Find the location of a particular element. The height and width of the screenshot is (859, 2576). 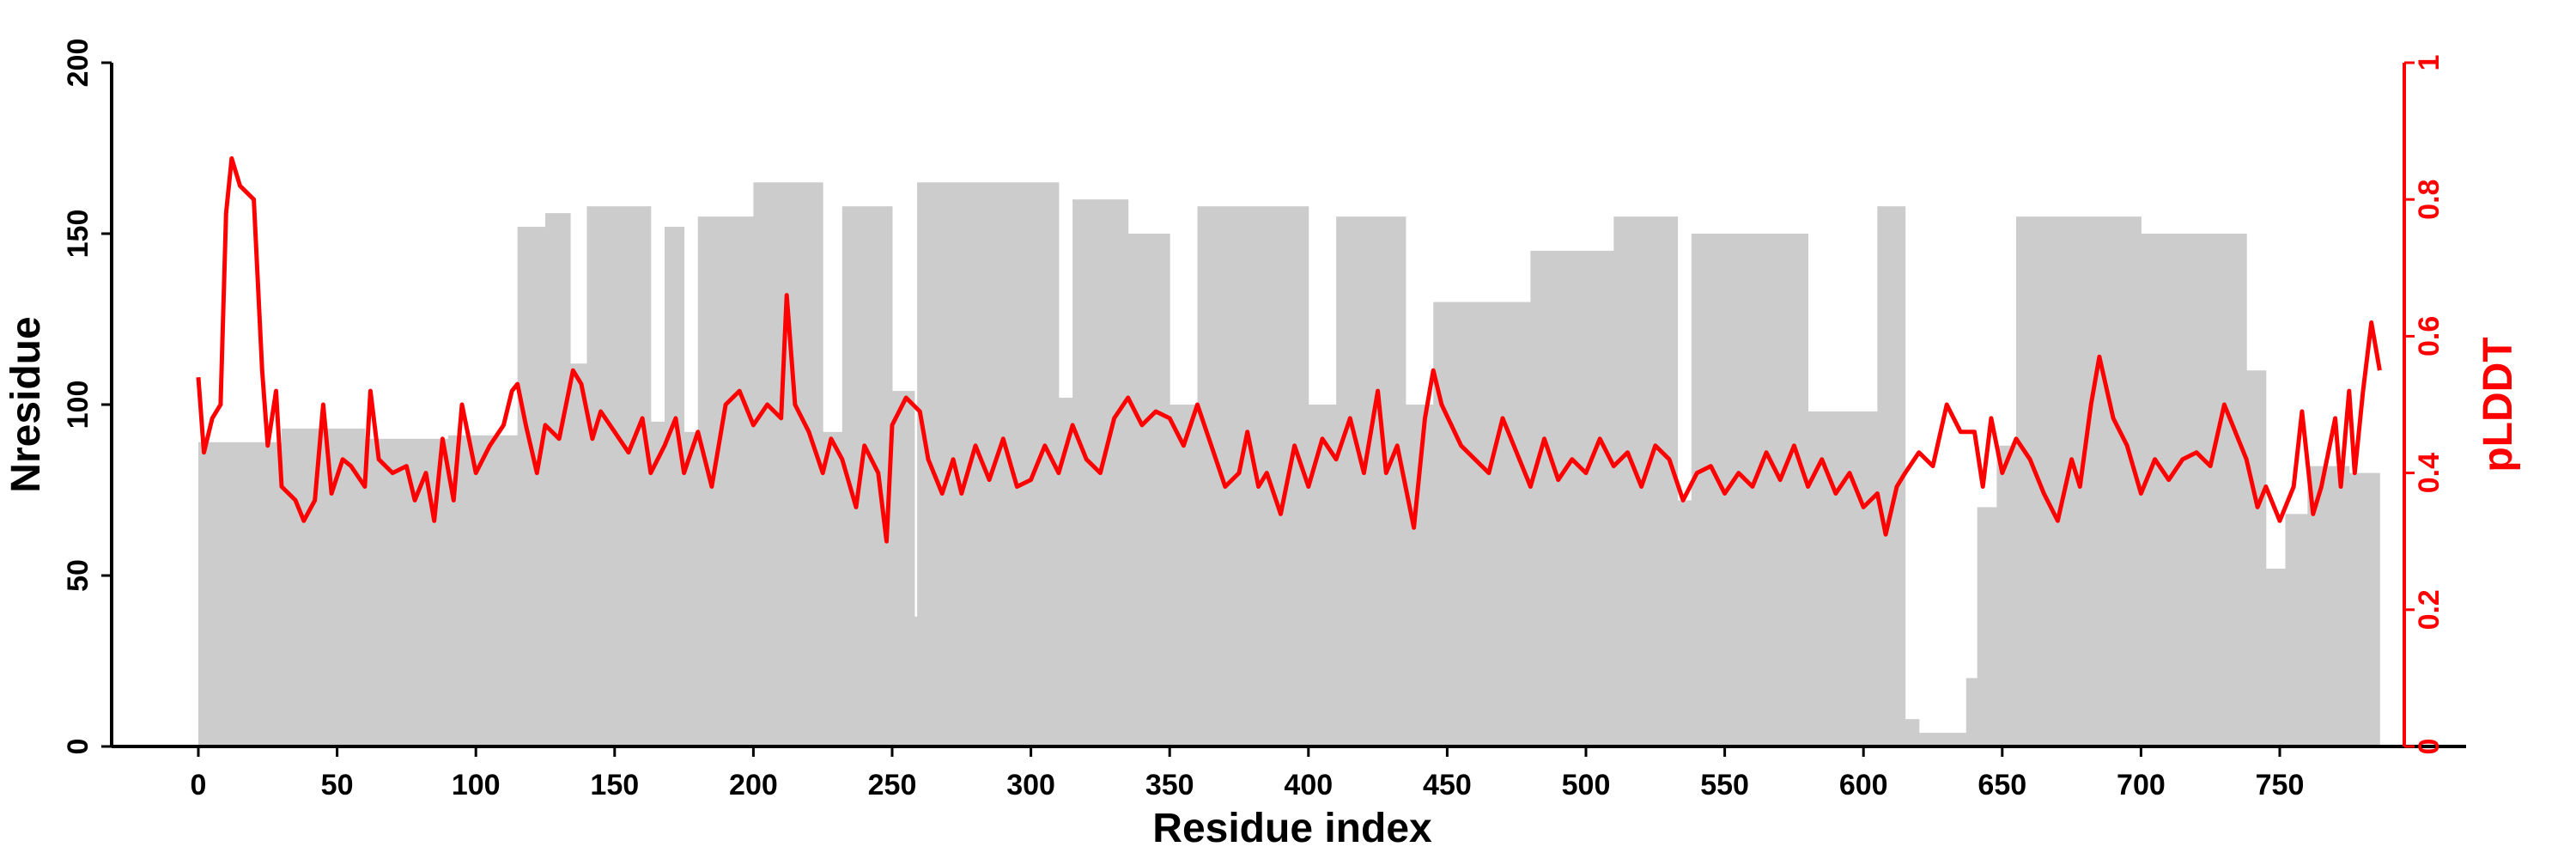

y-axis-title: Nresidue is located at coordinates (26, 404).